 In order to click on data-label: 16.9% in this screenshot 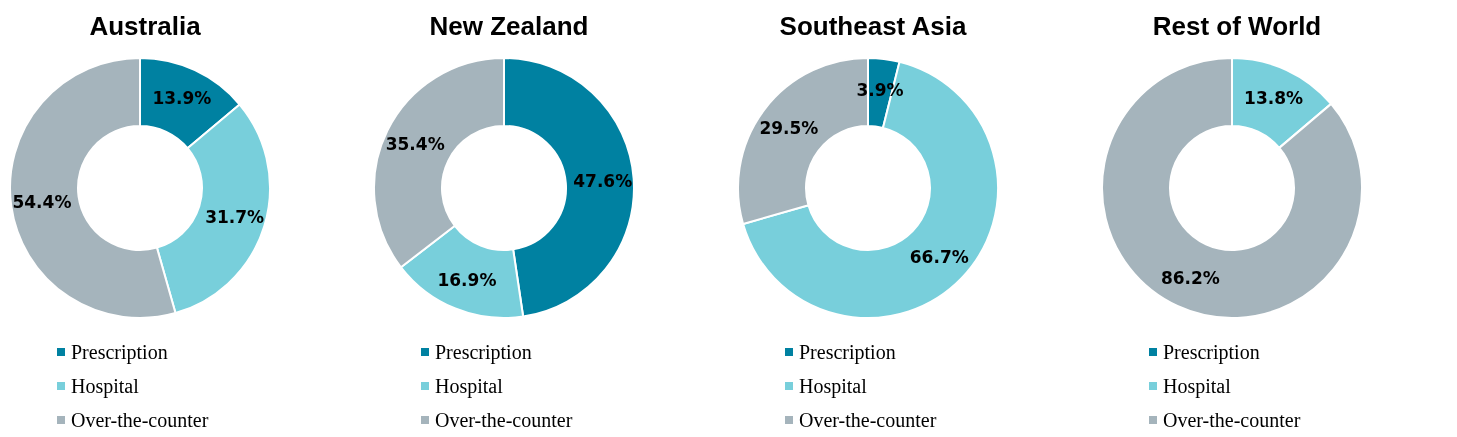, I will do `click(467, 279)`.